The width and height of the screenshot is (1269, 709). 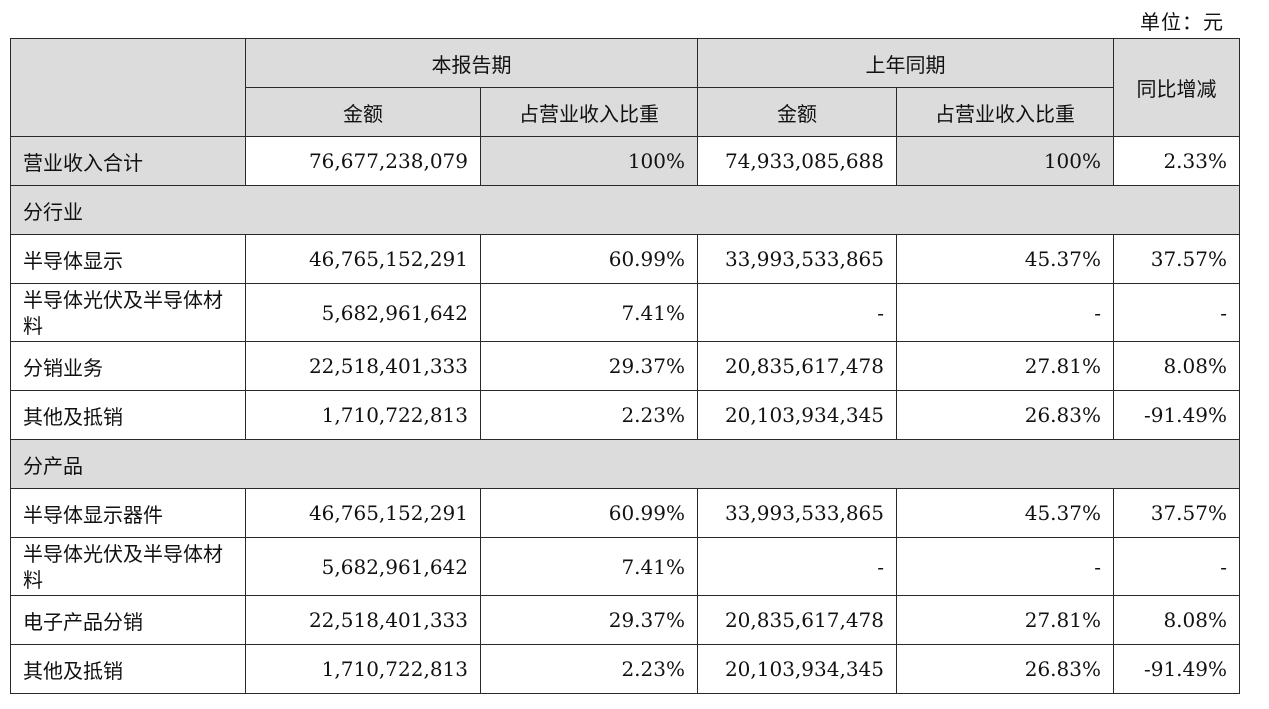 What do you see at coordinates (471, 63) in the screenshot?
I see `header-current-period: 本报告期` at bounding box center [471, 63].